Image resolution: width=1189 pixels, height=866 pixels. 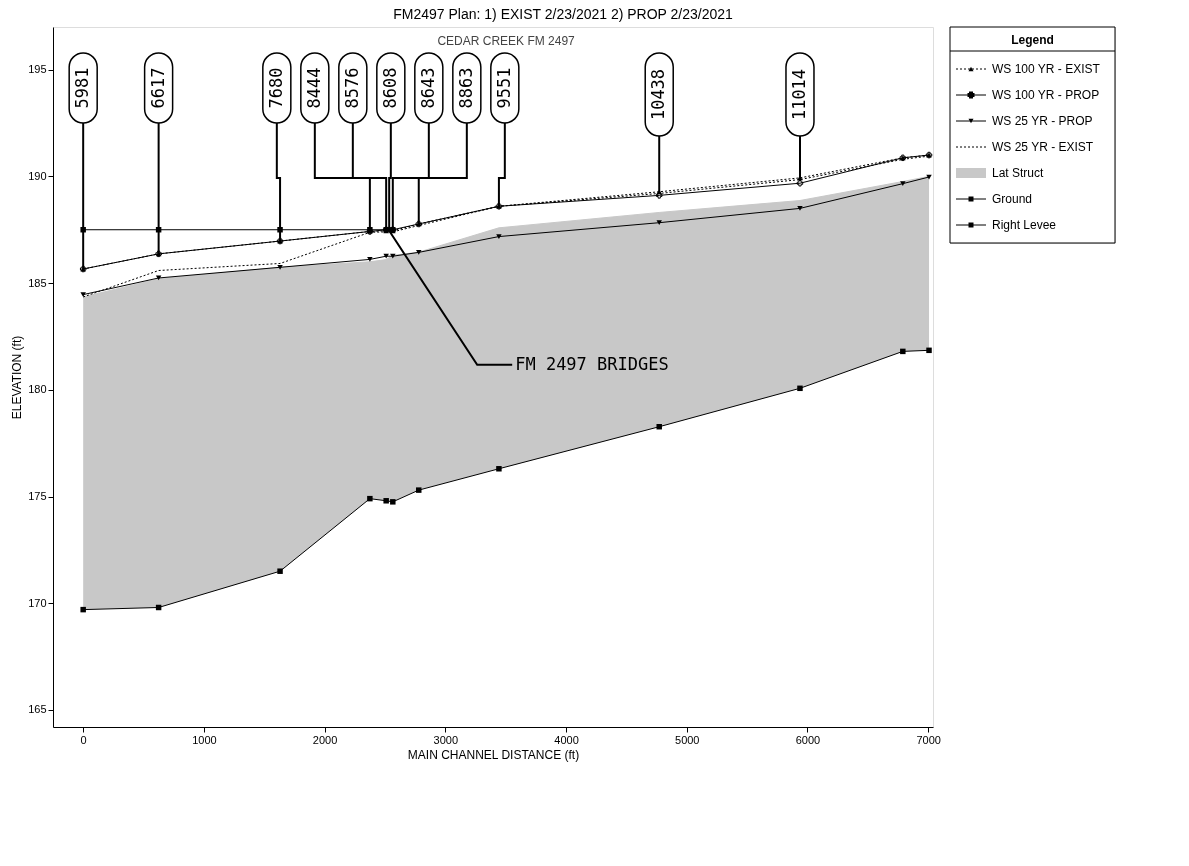 What do you see at coordinates (808, 739) in the screenshot?
I see `x-tick-label: 6000` at bounding box center [808, 739].